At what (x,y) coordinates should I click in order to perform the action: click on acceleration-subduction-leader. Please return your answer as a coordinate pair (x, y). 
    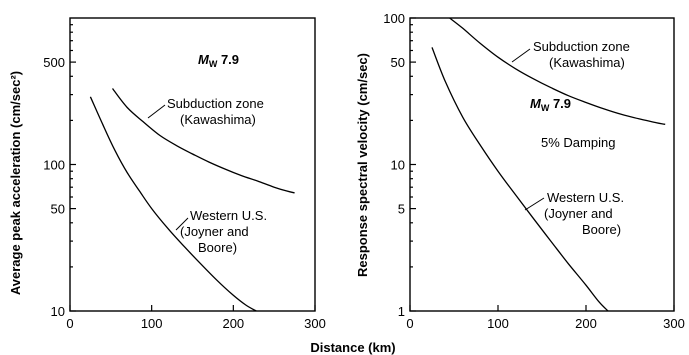
    Looking at the image, I should click on (156, 111).